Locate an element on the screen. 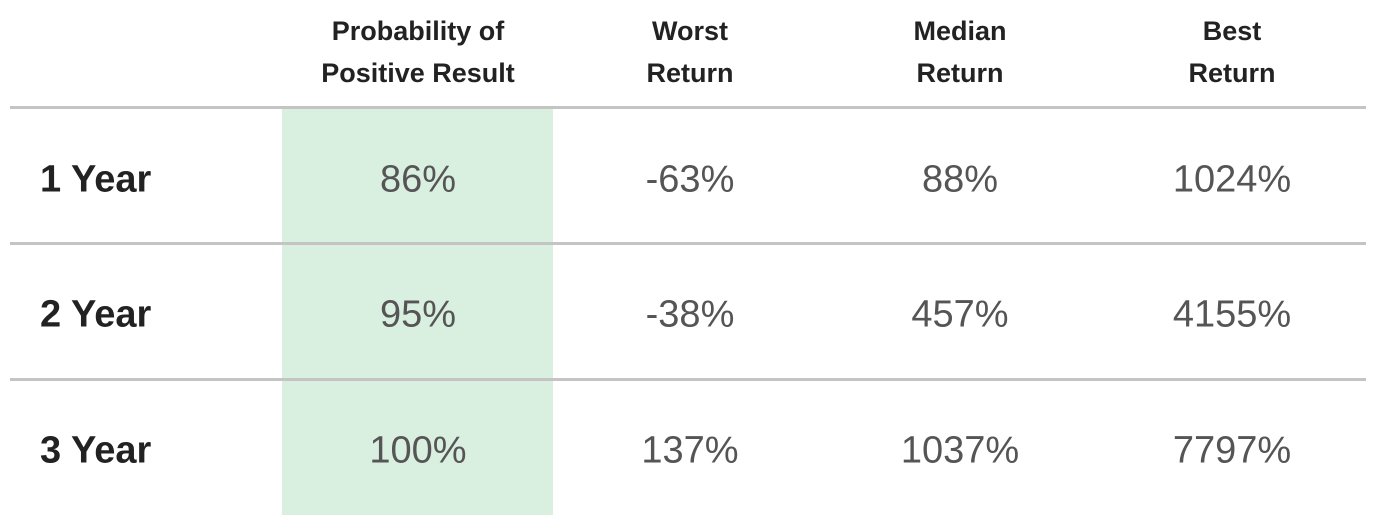 This screenshot has height=524, width=1376. row-label: 2 Year is located at coordinates (96, 314).